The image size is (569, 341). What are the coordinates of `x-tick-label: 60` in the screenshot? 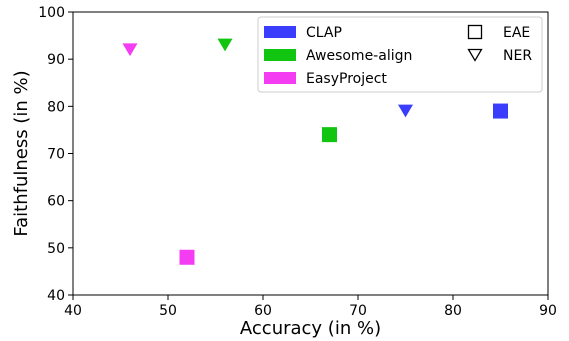 It's located at (263, 311).